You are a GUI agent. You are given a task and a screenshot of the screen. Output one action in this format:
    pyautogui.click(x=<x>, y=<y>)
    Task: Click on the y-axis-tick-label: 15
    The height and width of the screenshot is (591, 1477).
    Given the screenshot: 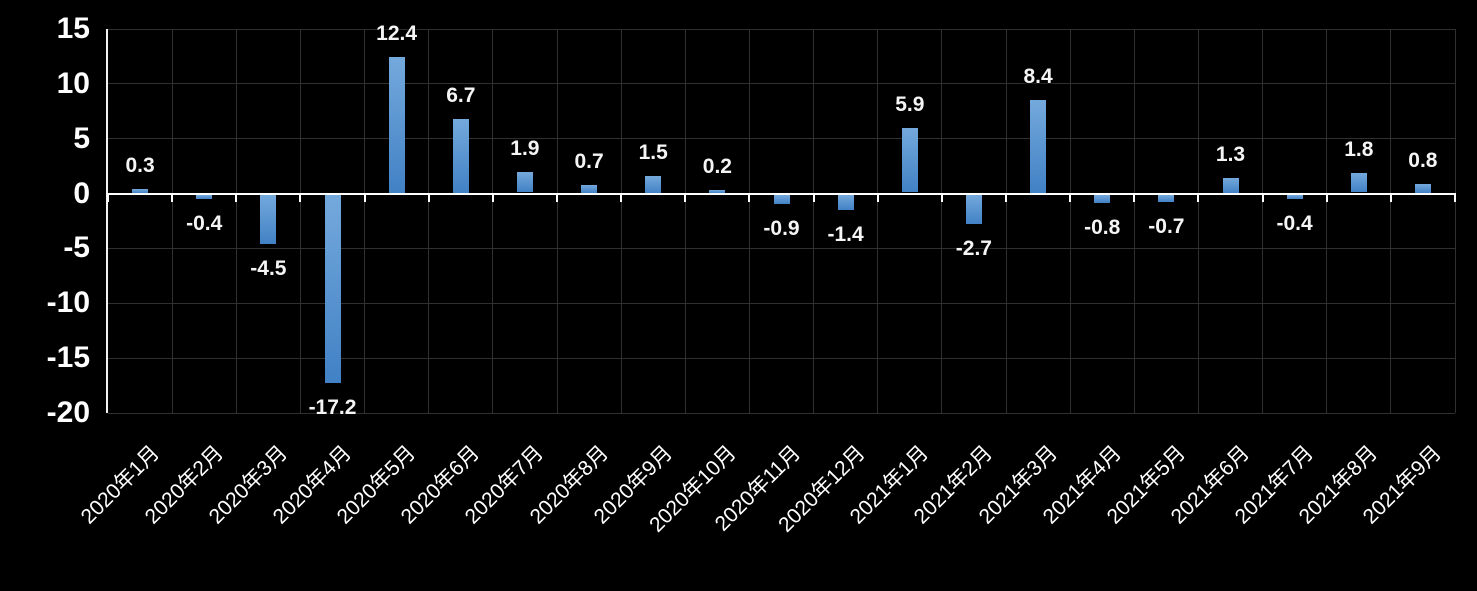 What is the action you would take?
    pyautogui.click(x=73, y=28)
    